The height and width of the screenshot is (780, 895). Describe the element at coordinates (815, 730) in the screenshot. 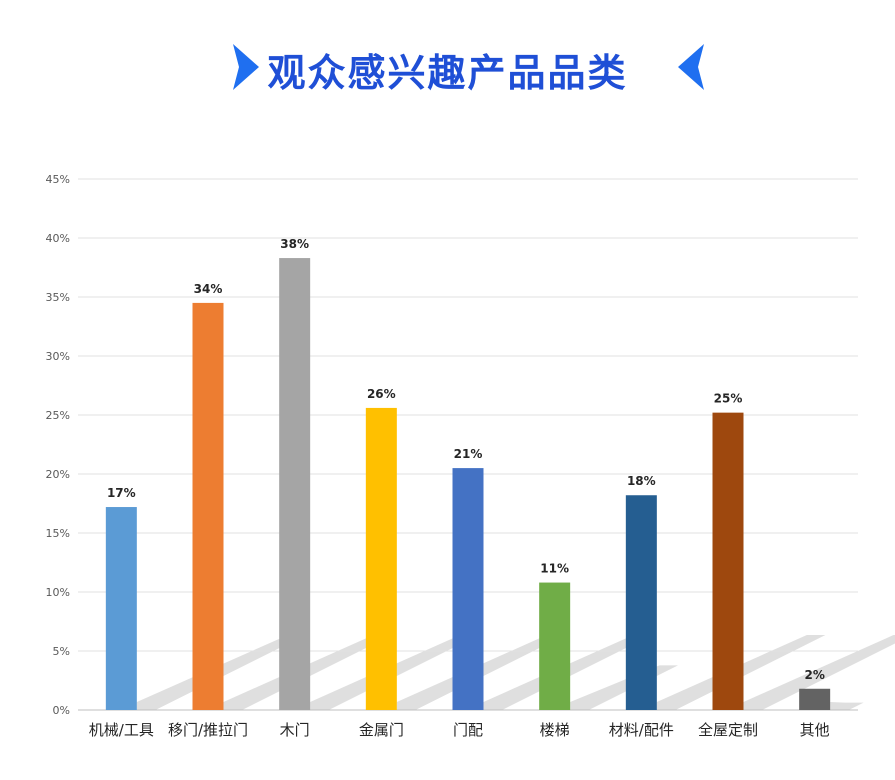

I see `x-tick-label: 其他` at that location.